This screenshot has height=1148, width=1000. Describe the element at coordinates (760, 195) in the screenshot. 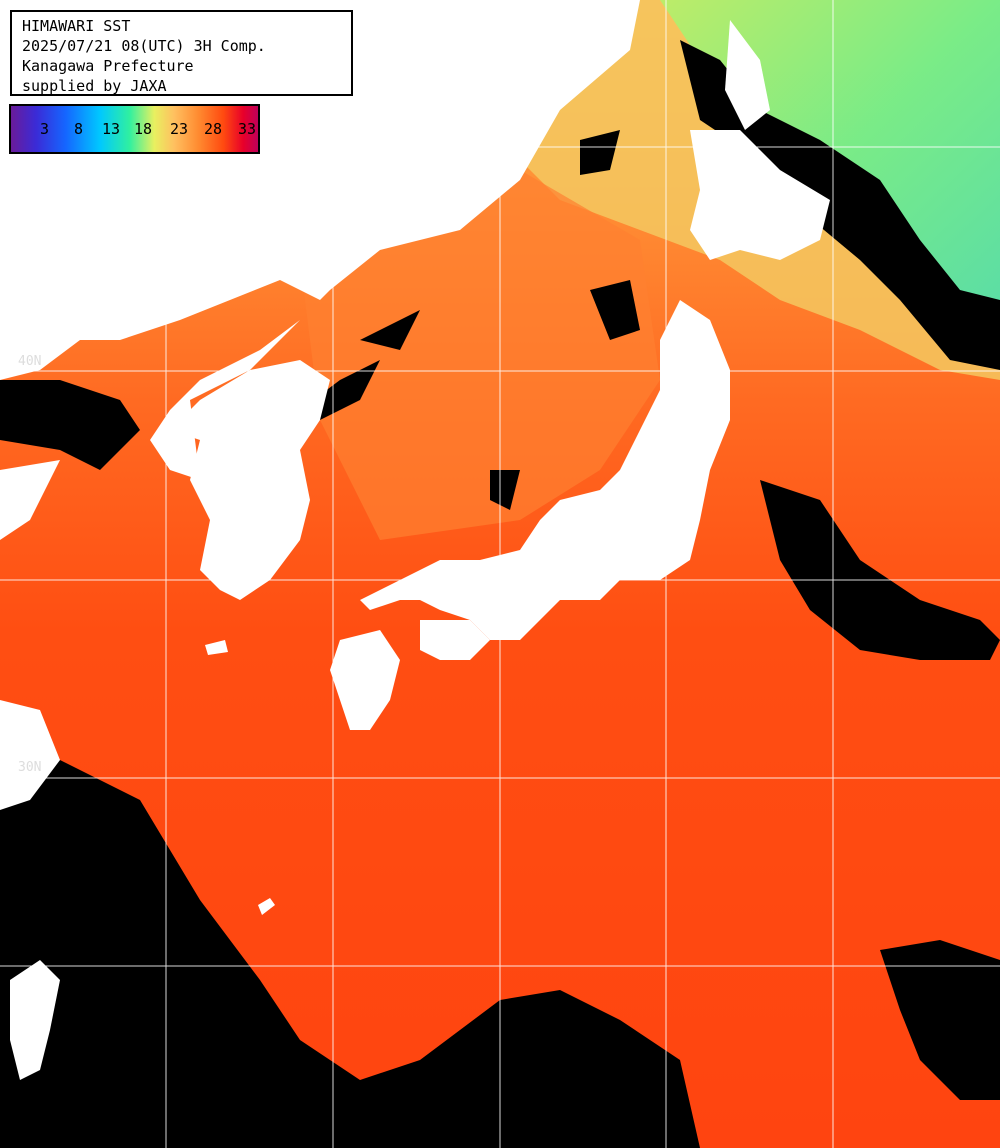

I see `land-hokkaido` at that location.